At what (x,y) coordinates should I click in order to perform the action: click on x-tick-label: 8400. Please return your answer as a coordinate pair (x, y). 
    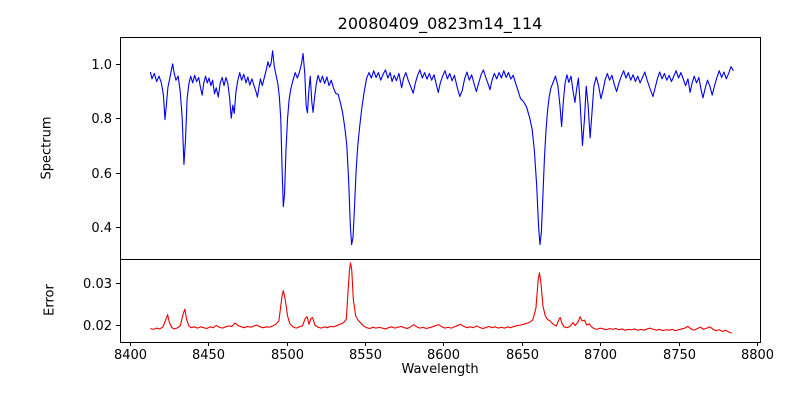
    Looking at the image, I should click on (130, 355).